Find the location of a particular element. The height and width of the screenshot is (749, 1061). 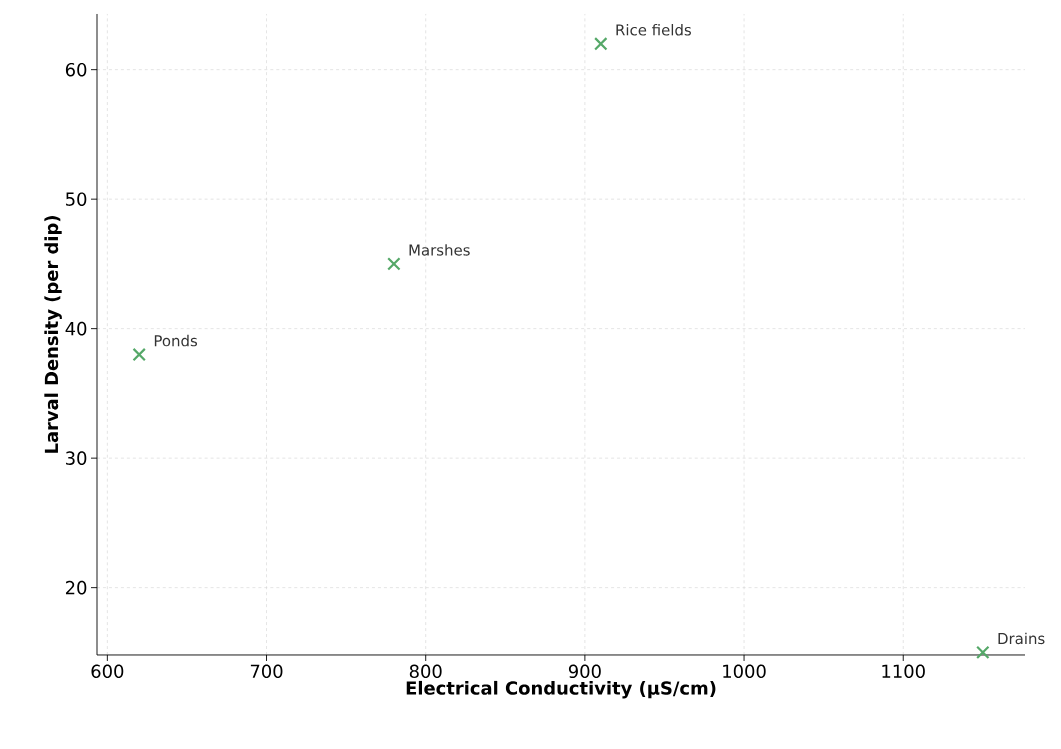

y-tick-label: 50 is located at coordinates (76, 199).